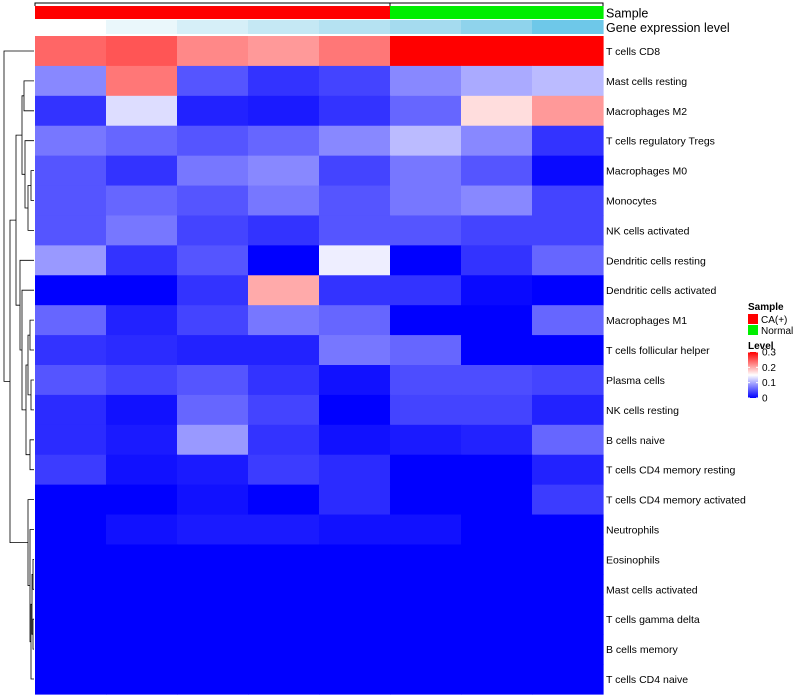 Image resolution: width=800 pixels, height=700 pixels. I want to click on legend-level-colorbar, so click(753, 375).